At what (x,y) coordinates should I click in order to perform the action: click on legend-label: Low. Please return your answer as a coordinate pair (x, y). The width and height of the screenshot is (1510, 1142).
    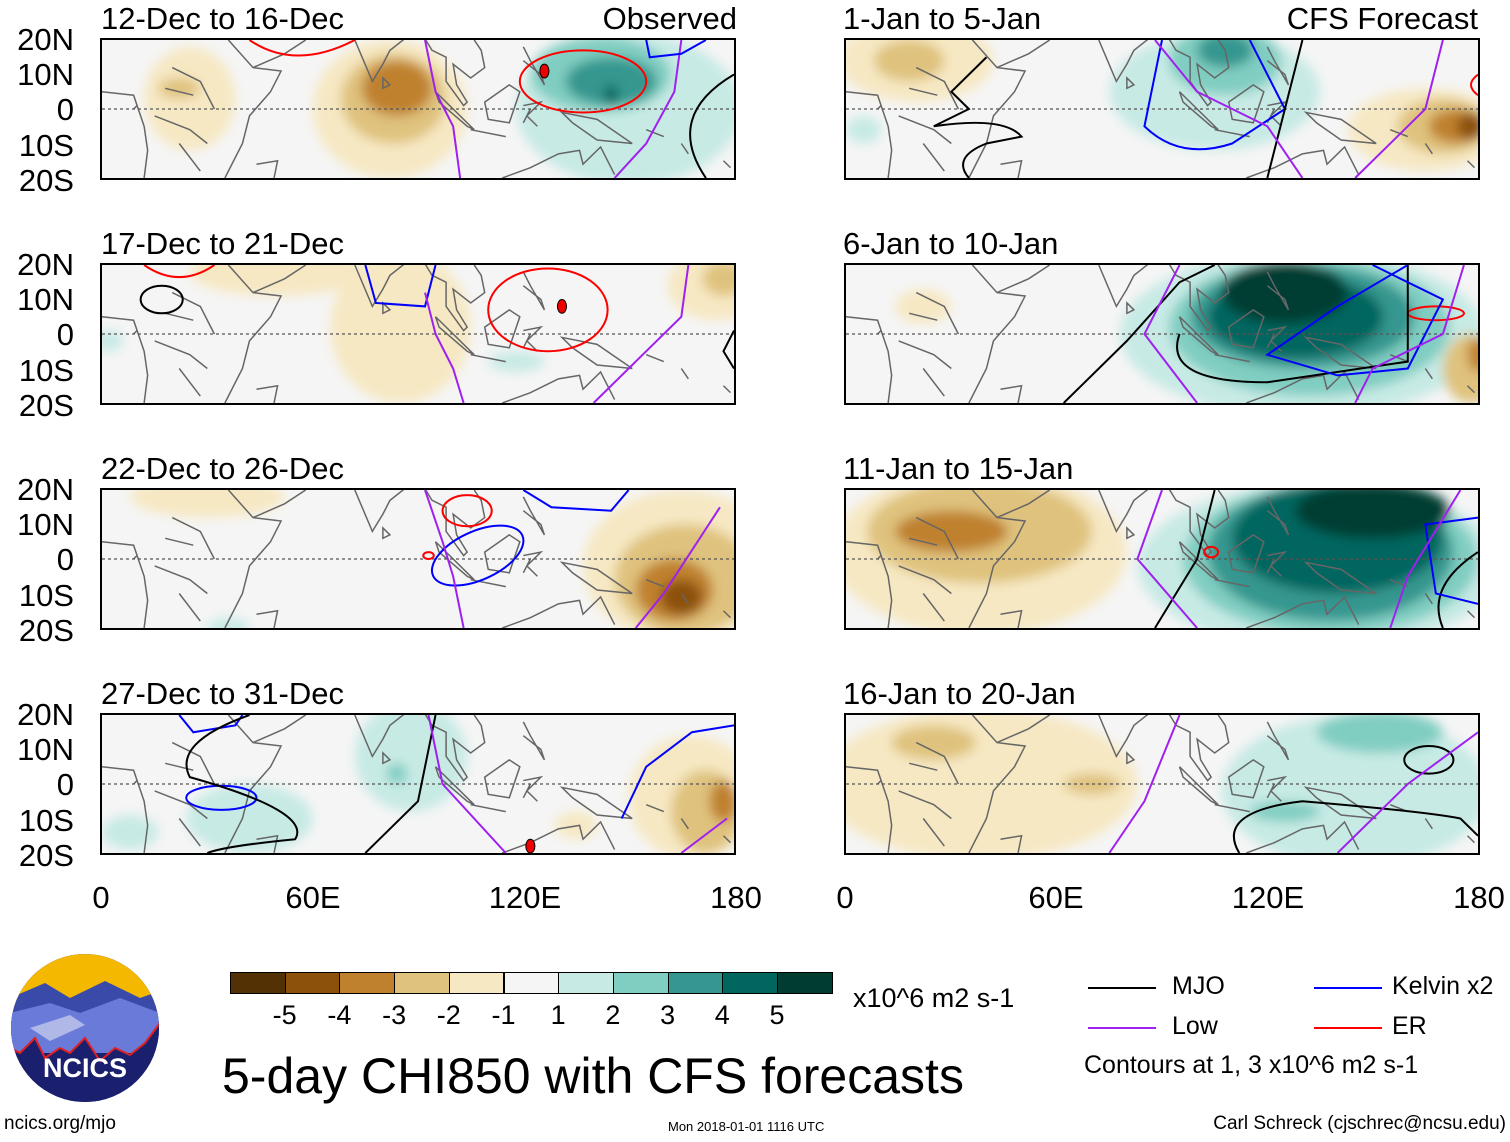
    Looking at the image, I should click on (1195, 1026).